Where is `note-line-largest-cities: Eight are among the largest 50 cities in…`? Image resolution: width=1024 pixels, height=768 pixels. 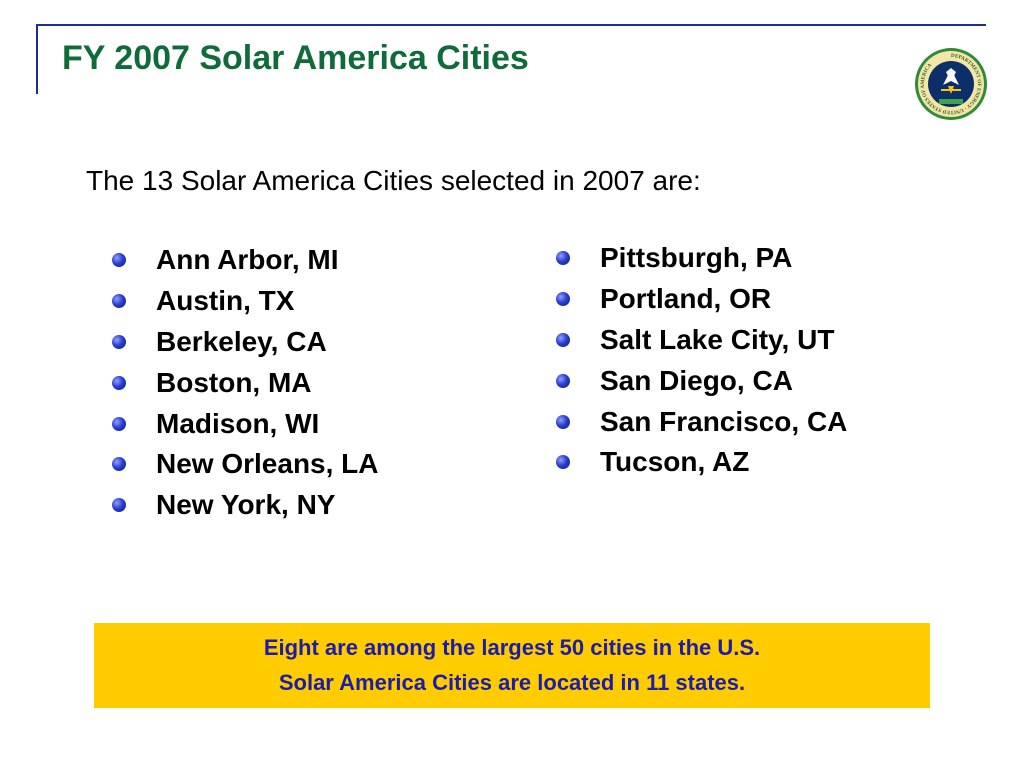 note-line-largest-cities: Eight are among the largest 50 cities in… is located at coordinates (512, 648).